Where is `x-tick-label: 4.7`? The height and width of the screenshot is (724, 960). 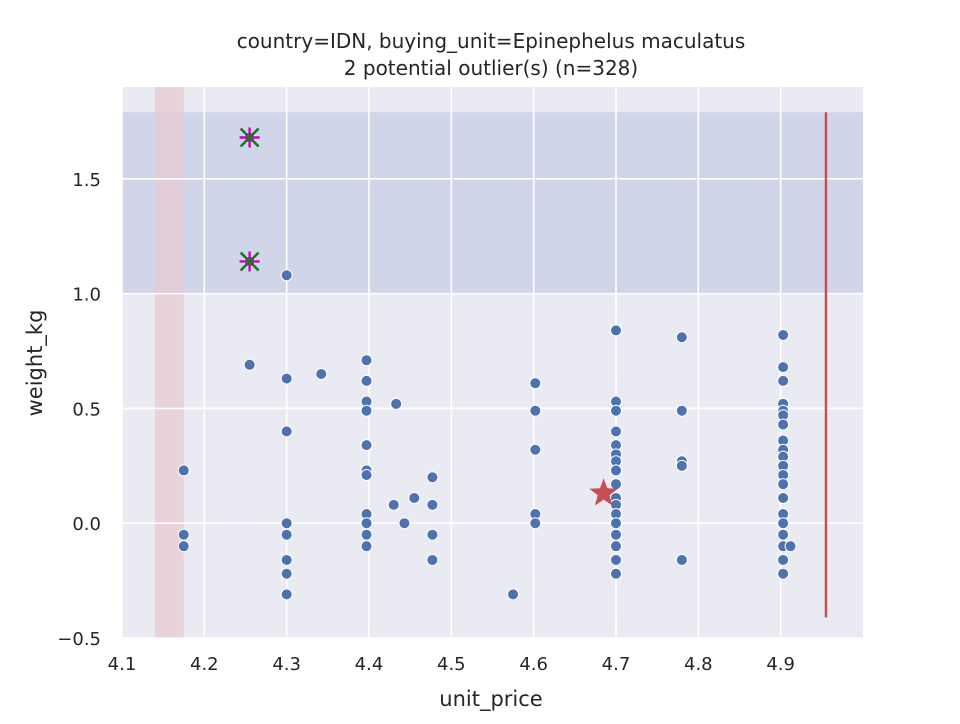
x-tick-label: 4.7 is located at coordinates (616, 664).